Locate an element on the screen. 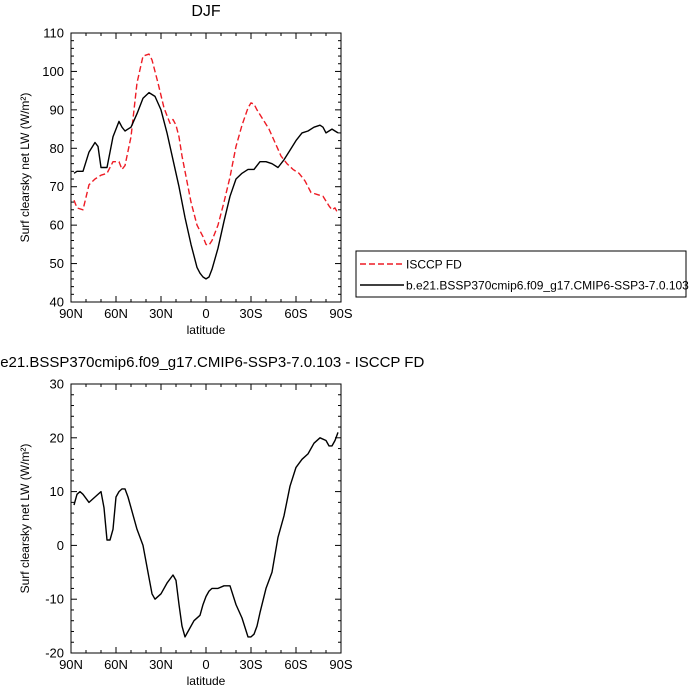 This screenshot has height=700, width=700. y-tick-label: 80 is located at coordinates (57, 148).